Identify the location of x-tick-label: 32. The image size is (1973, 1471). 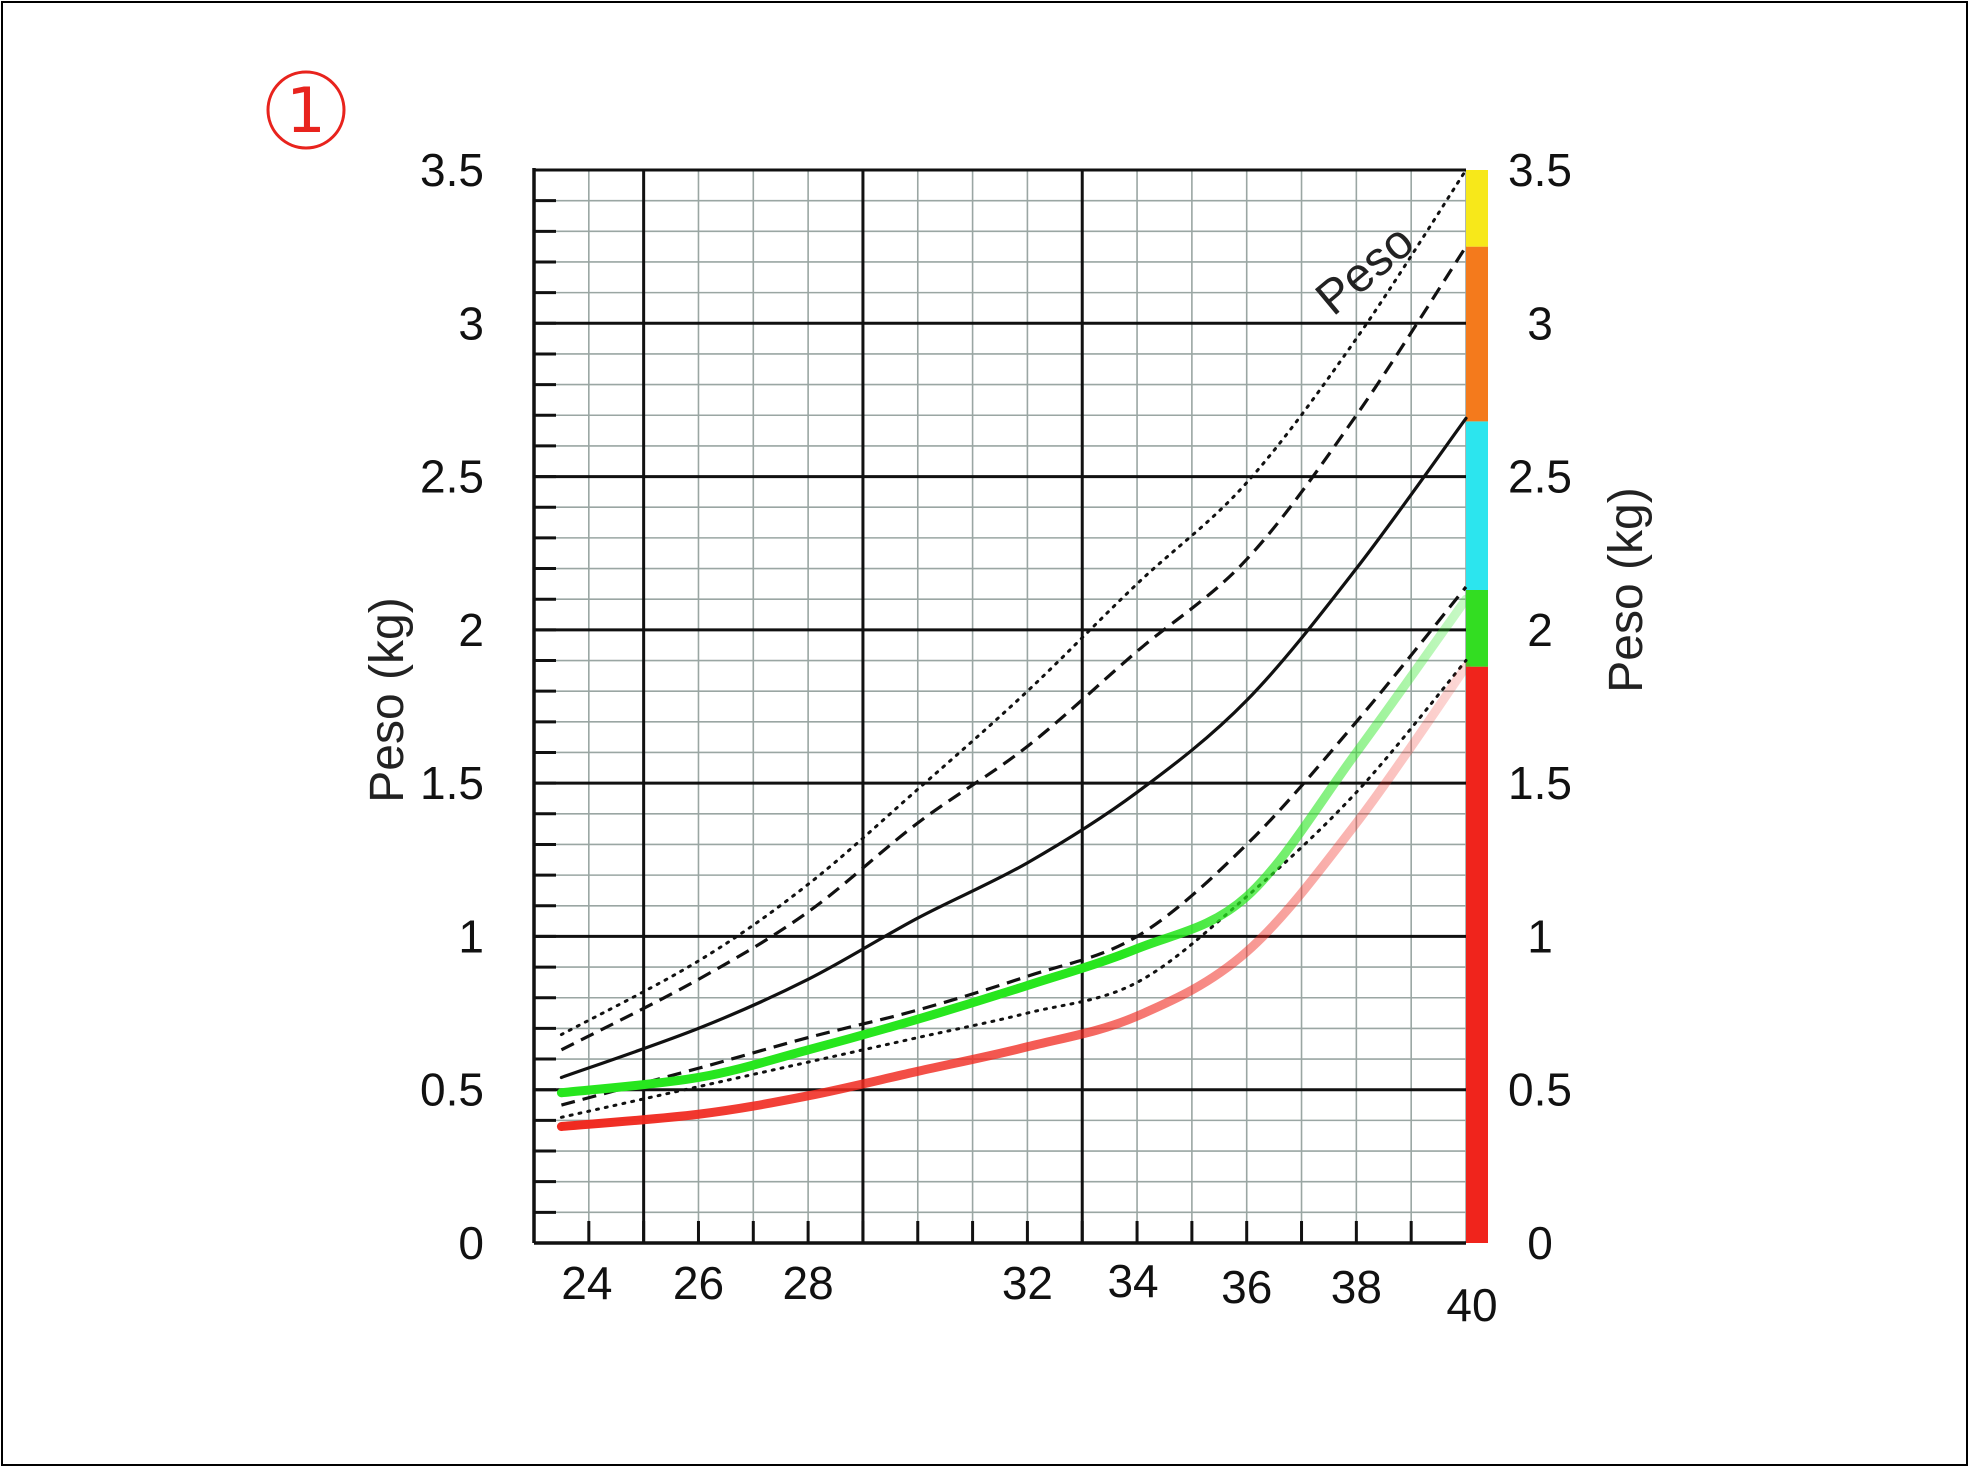
(1027, 1283).